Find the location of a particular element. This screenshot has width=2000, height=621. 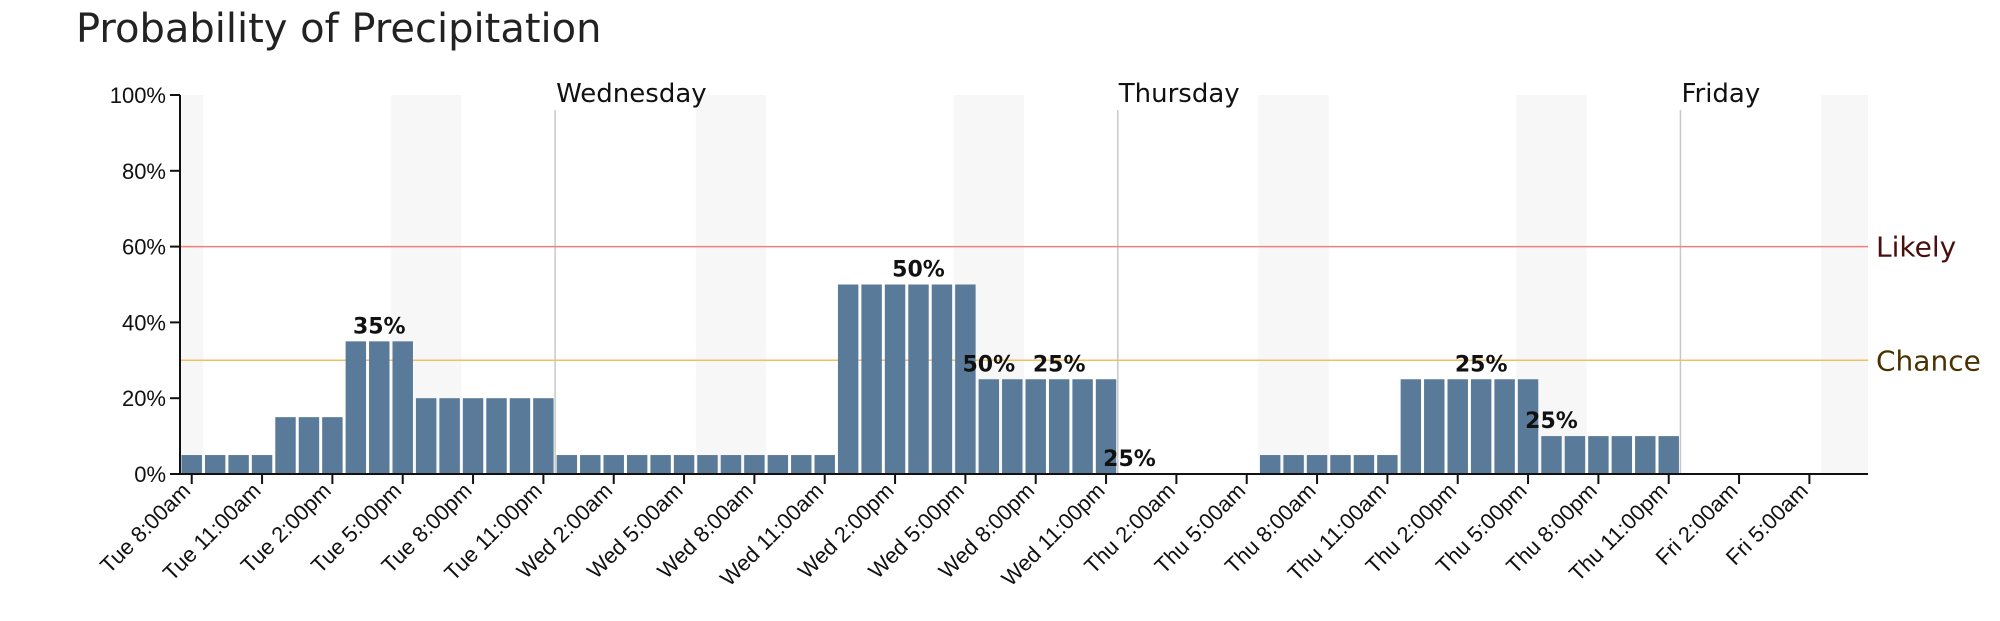

day-label: Friday is located at coordinates (1720, 94).